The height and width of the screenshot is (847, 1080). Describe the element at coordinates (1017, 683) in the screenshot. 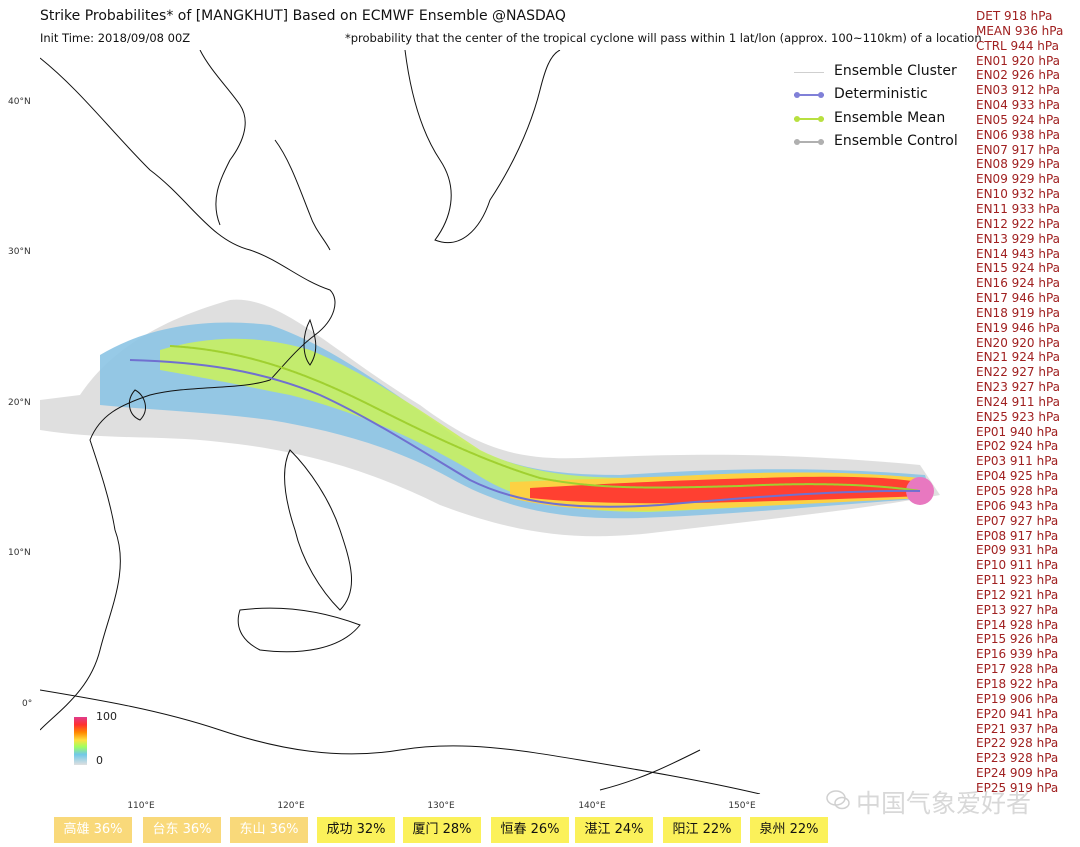

I see `member-pressure-item: EP18 922 hPa` at that location.